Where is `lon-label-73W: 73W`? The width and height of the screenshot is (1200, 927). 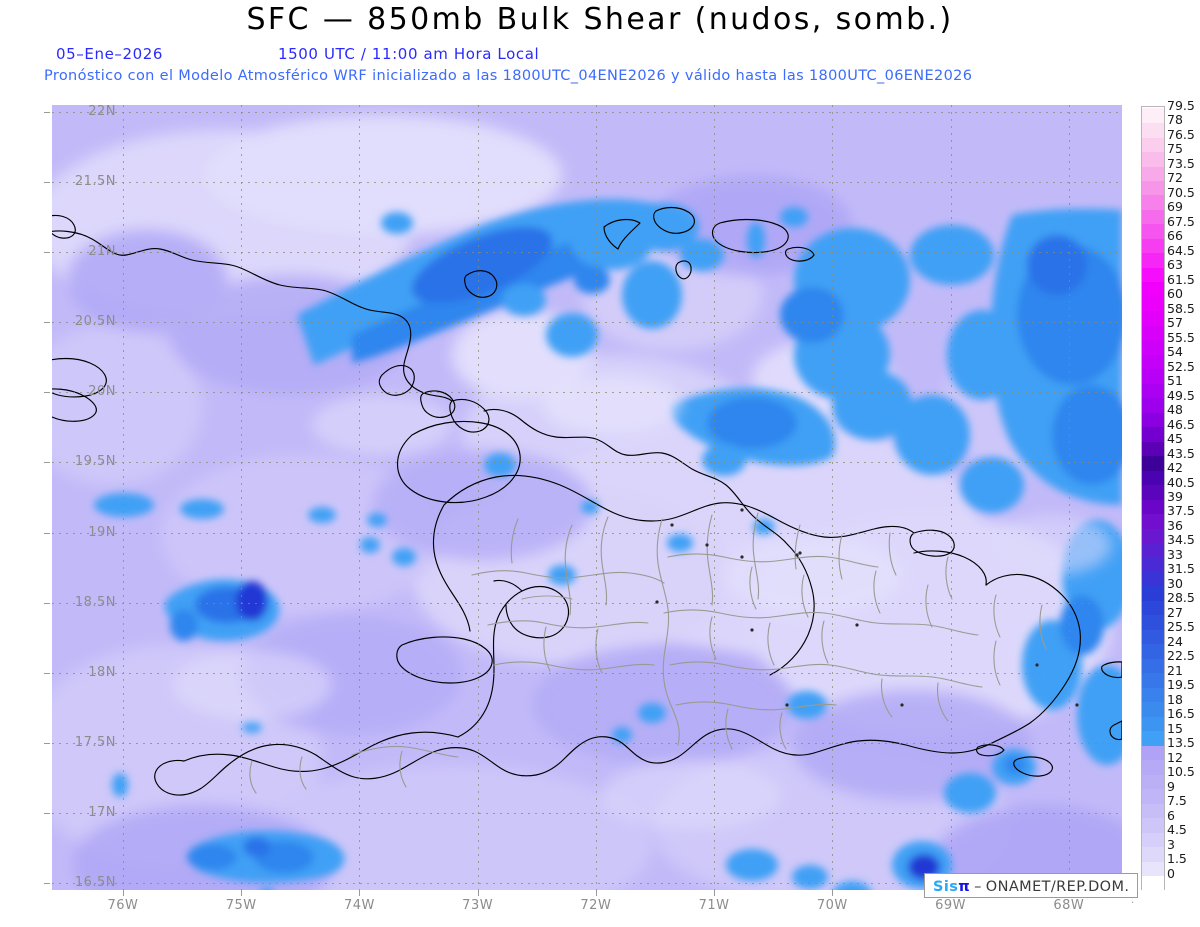 lon-label-73W: 73W is located at coordinates (478, 905).